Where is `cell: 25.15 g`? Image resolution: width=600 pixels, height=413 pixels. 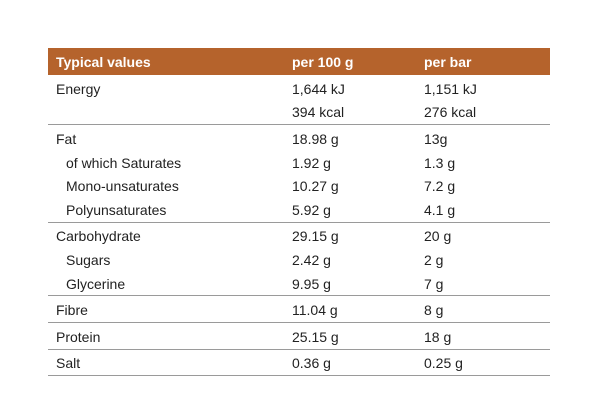 cell: 25.15 g is located at coordinates (315, 336).